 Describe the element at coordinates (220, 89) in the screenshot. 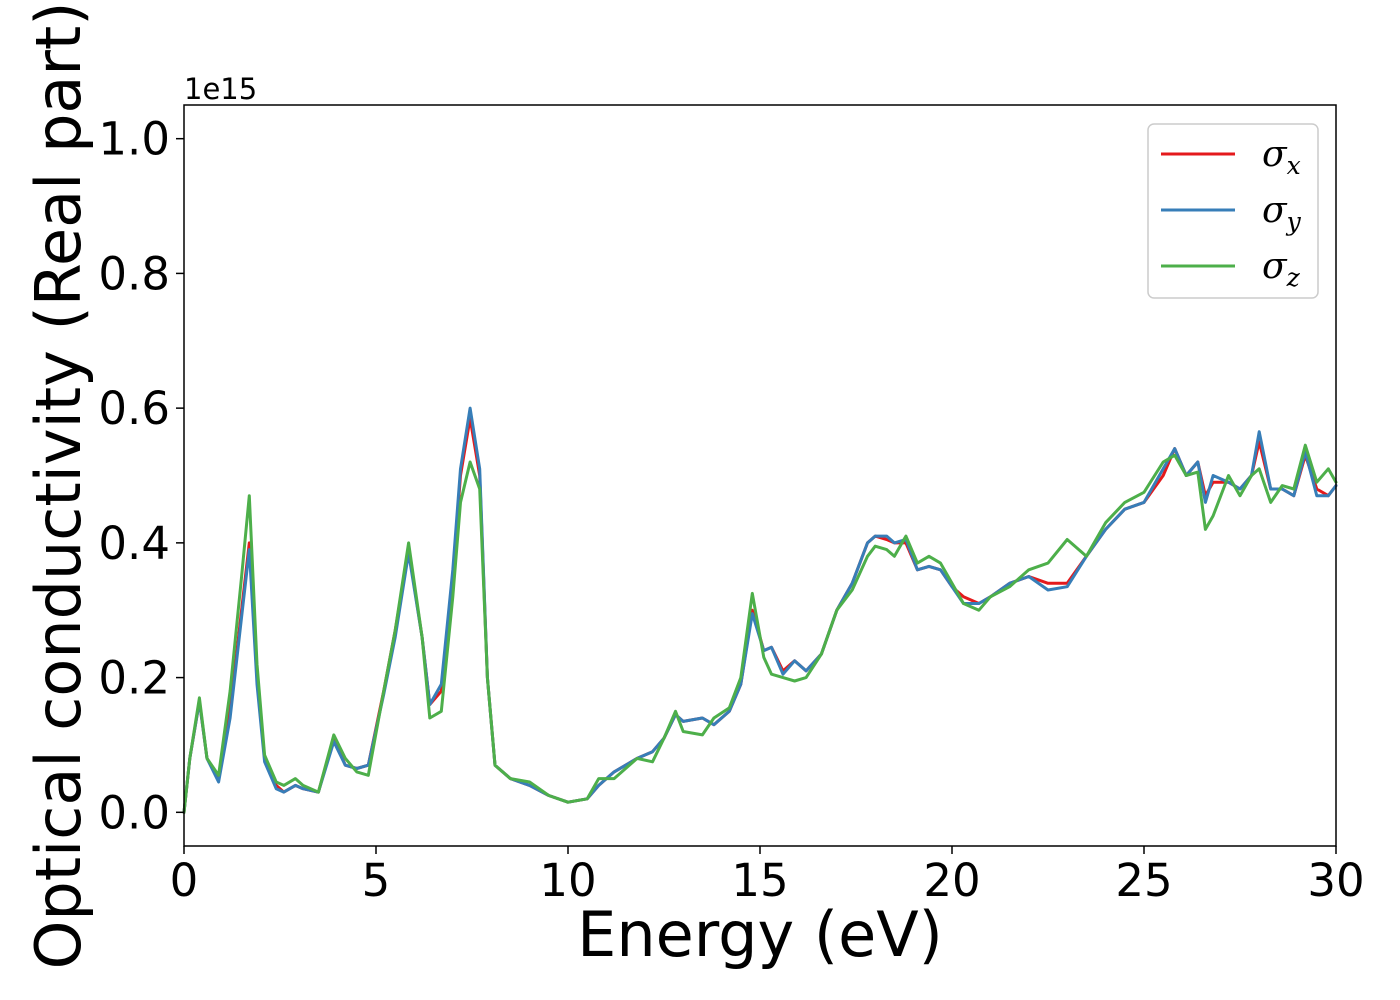

I see `y-axis-offset-text: 1e15` at that location.